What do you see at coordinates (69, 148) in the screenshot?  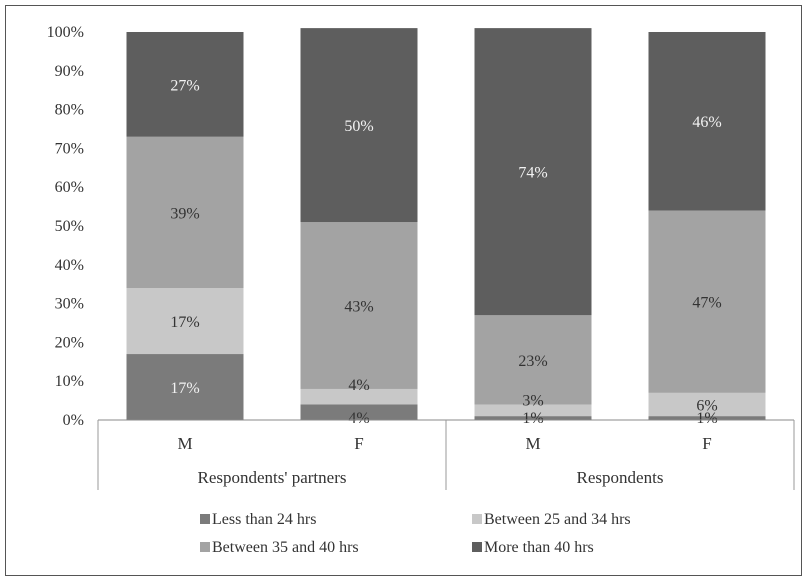 I see `y-tick-label: 70%` at bounding box center [69, 148].